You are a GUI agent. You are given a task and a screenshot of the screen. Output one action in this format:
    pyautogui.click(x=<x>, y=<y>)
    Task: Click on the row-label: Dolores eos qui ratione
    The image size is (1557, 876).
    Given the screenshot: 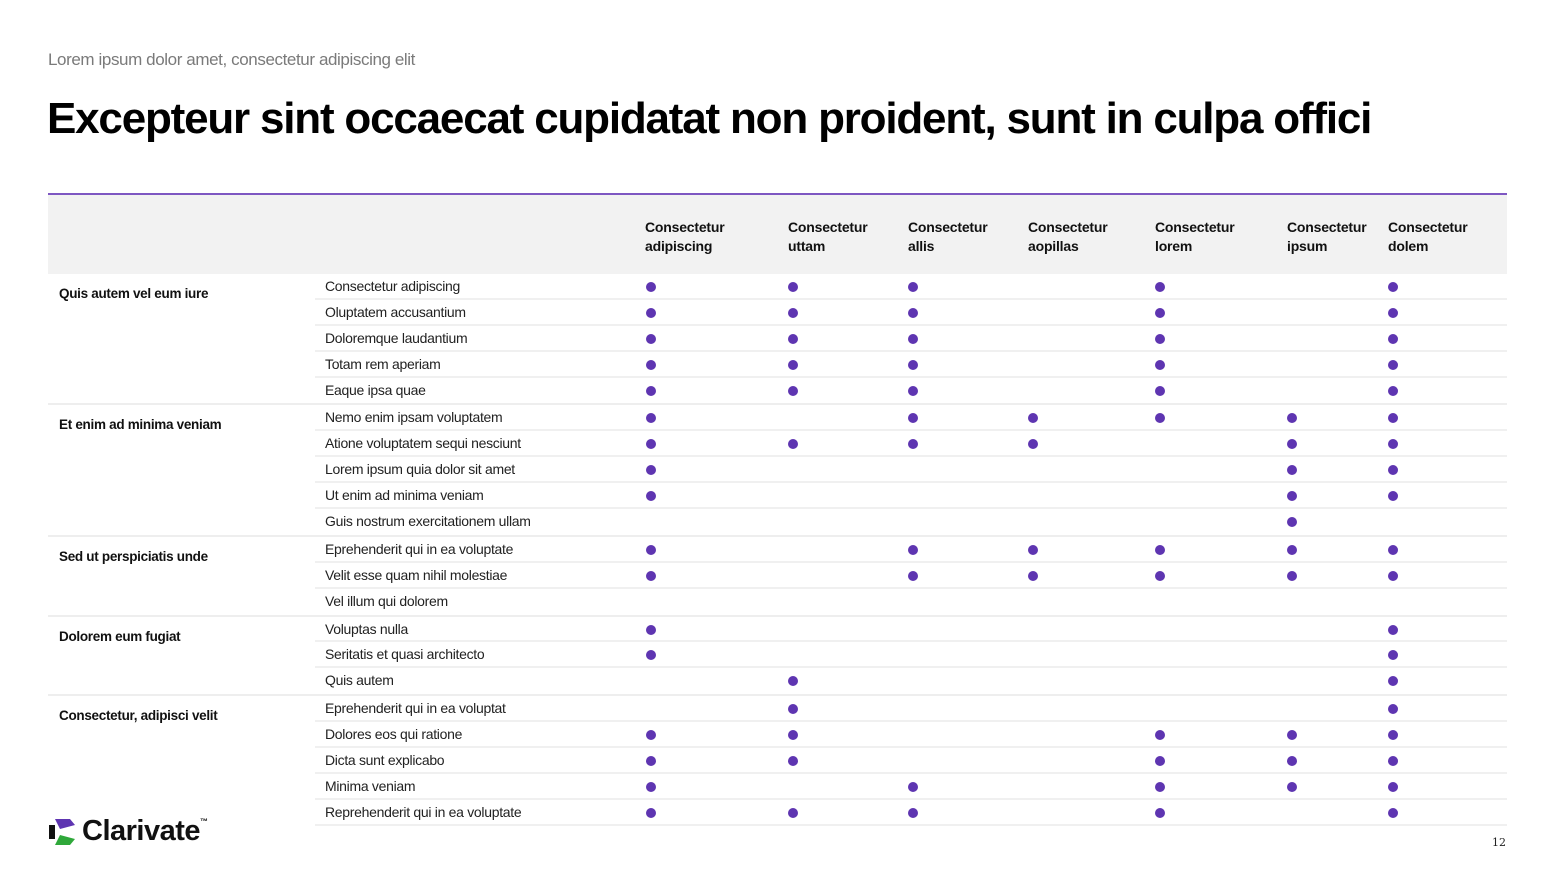 What is the action you would take?
    pyautogui.click(x=394, y=734)
    